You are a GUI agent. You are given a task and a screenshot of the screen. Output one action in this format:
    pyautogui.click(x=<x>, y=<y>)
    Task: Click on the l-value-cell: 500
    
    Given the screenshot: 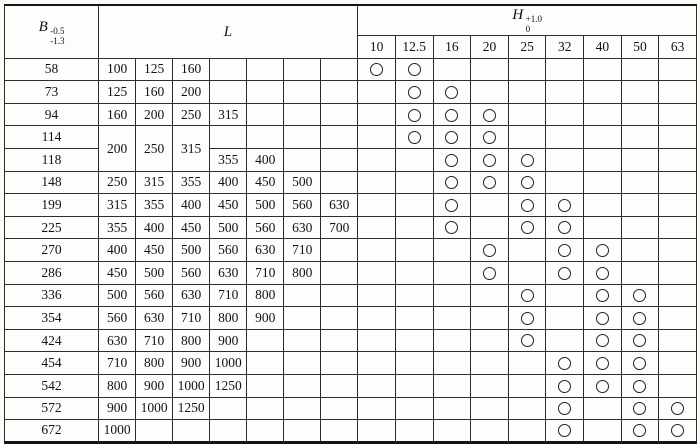 What is the action you would take?
    pyautogui.click(x=154, y=273)
    